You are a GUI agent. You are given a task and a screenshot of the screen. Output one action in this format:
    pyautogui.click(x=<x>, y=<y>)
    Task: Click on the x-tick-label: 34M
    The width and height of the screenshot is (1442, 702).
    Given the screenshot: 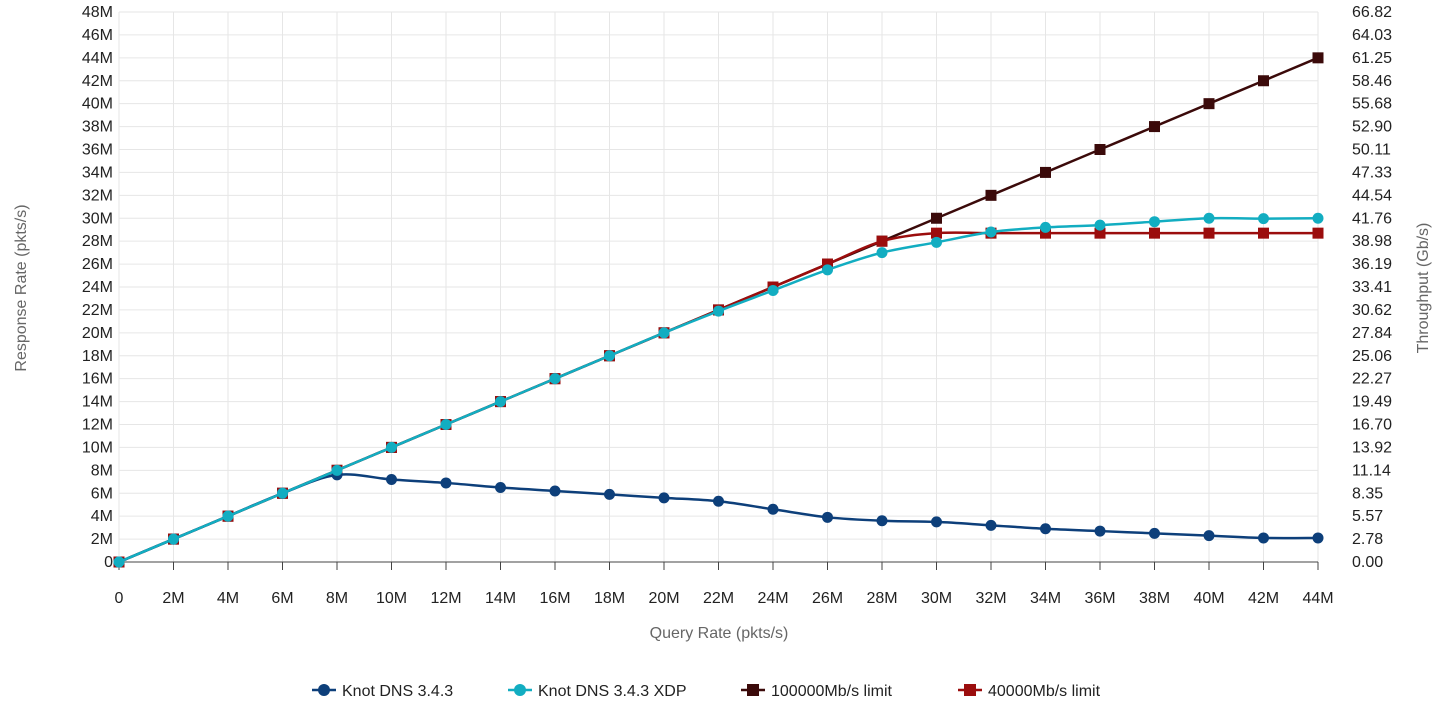 What is the action you would take?
    pyautogui.click(x=1045, y=598)
    